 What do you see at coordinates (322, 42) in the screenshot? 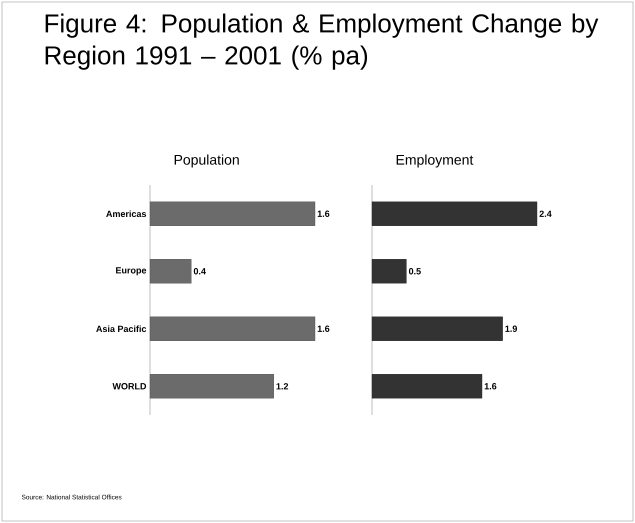
I see `chart-title: Figure 4: Population & Employment Change by Region 1991 – 2001 (% pa)` at bounding box center [322, 42].